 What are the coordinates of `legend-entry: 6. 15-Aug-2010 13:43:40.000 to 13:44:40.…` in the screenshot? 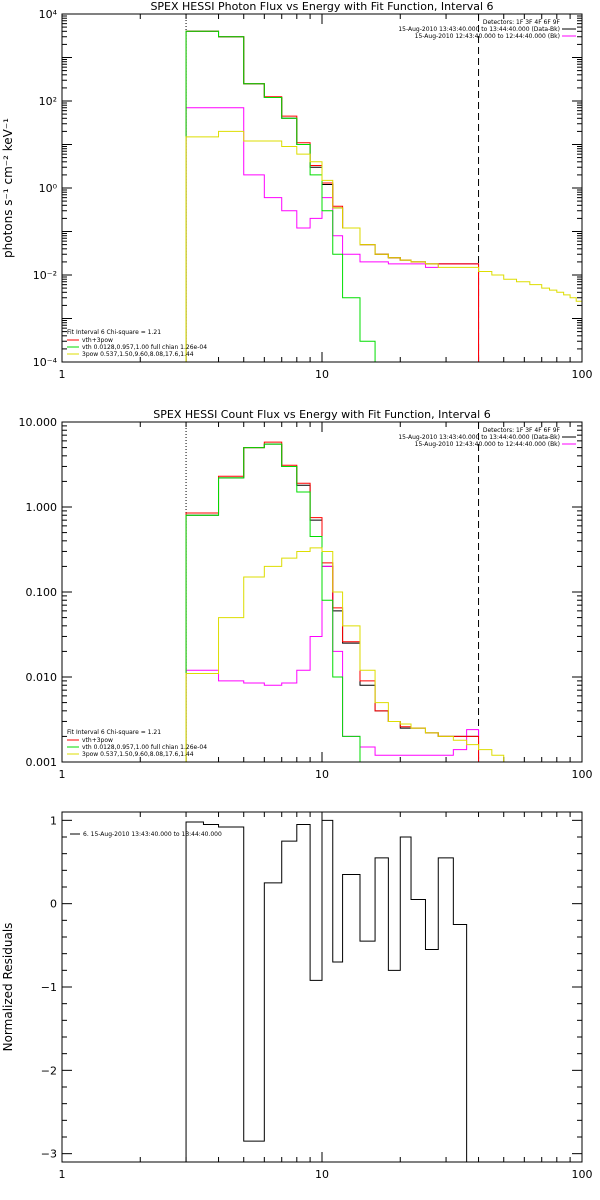 It's located at (152, 834).